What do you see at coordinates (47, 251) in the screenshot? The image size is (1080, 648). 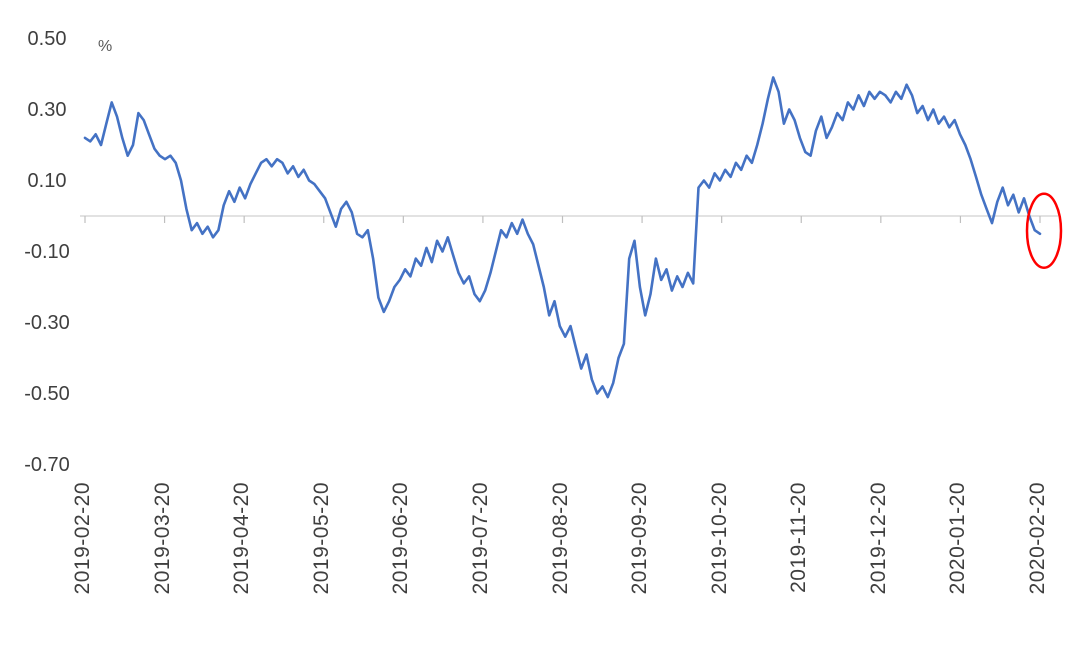 I see `y-tick-label: -0.10` at bounding box center [47, 251].